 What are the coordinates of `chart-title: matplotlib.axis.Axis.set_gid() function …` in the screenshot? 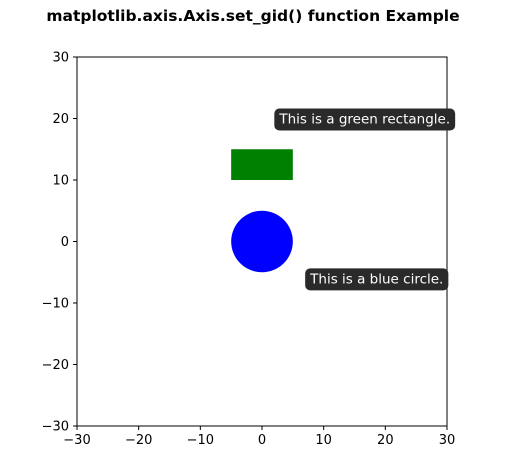 It's located at (252, 16).